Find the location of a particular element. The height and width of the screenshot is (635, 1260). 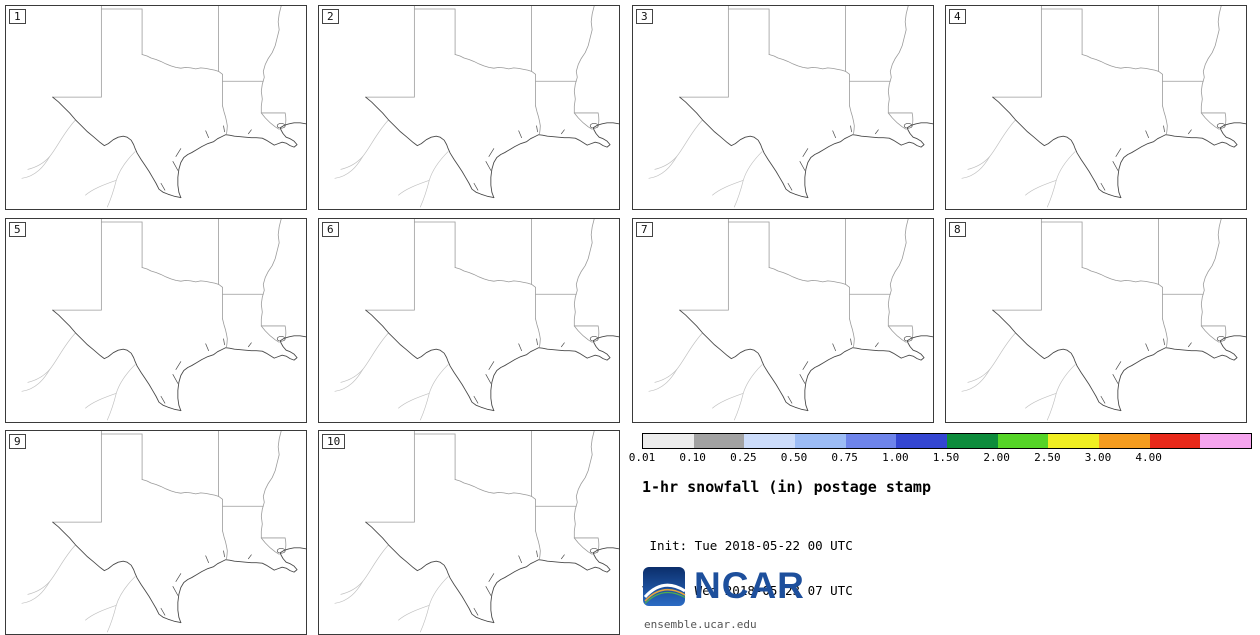

stamp-panel-7: 7 is located at coordinates (783, 320).